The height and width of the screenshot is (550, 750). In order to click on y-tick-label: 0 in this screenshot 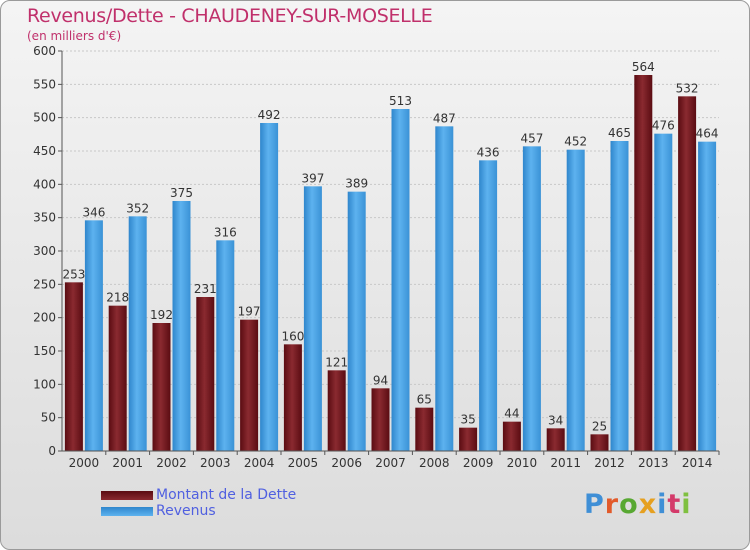, I will do `click(52, 451)`.